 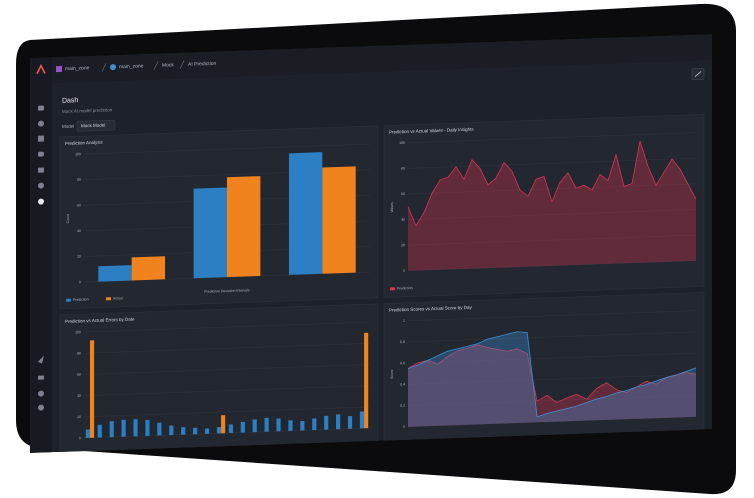 I want to click on y-axis-label: Score, so click(x=392, y=374).